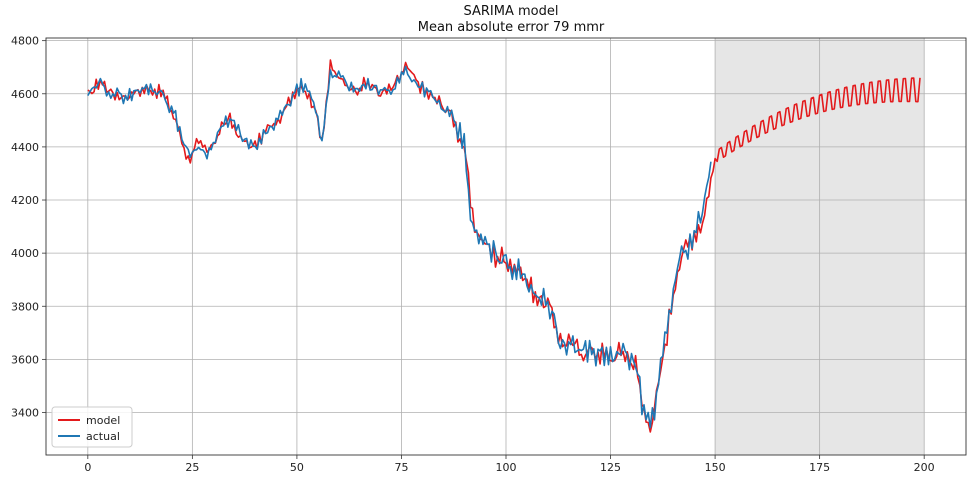 The height and width of the screenshot is (493, 972). What do you see at coordinates (610, 467) in the screenshot?
I see `x-tick-label: 125` at bounding box center [610, 467].